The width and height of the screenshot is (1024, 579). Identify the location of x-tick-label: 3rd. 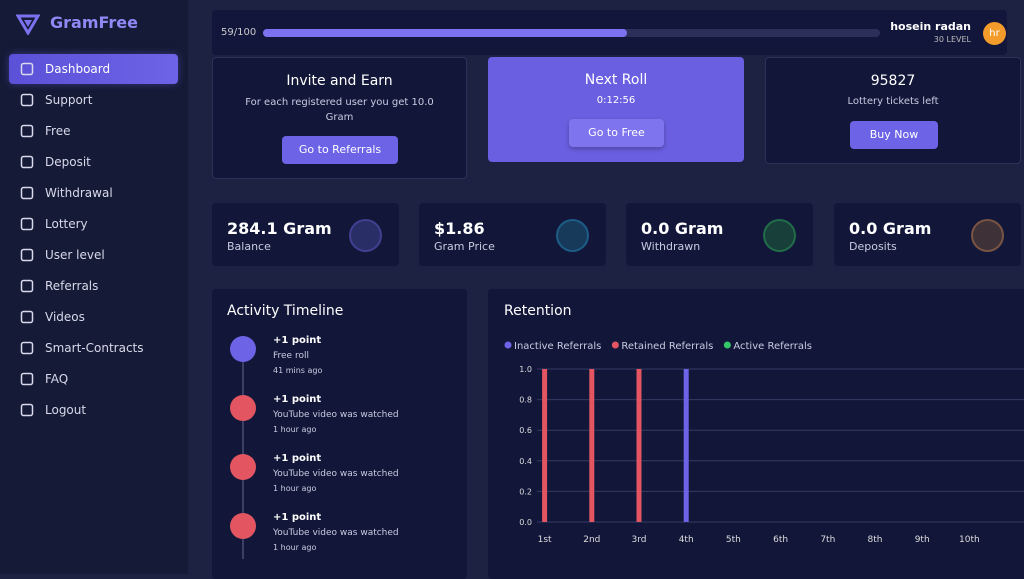
(639, 540).